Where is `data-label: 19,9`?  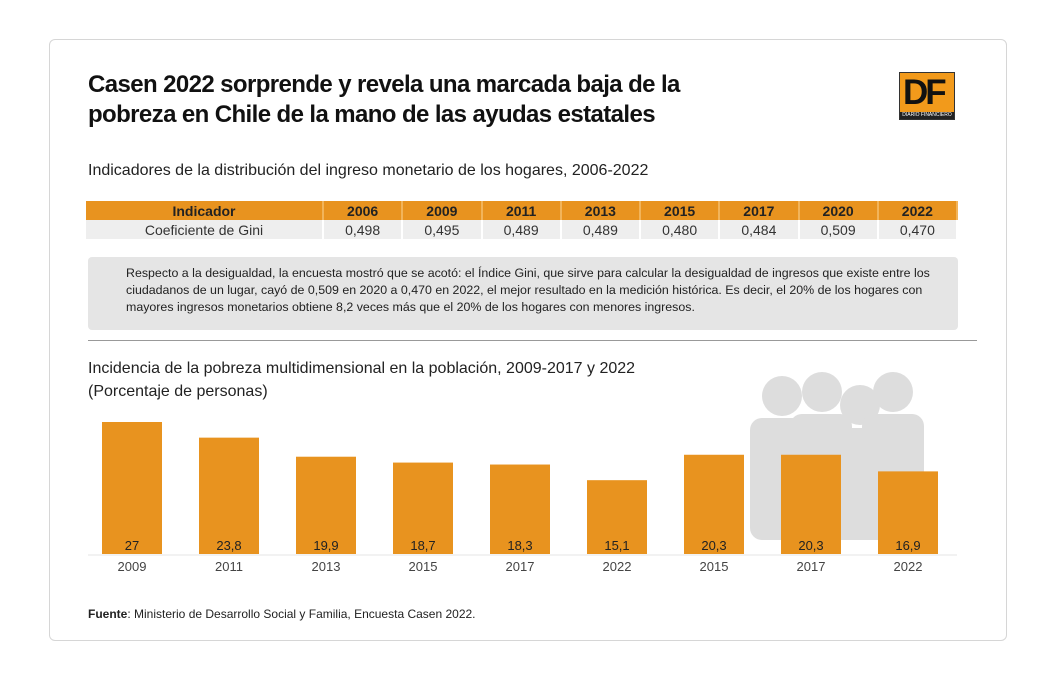
data-label: 19,9 is located at coordinates (325, 545).